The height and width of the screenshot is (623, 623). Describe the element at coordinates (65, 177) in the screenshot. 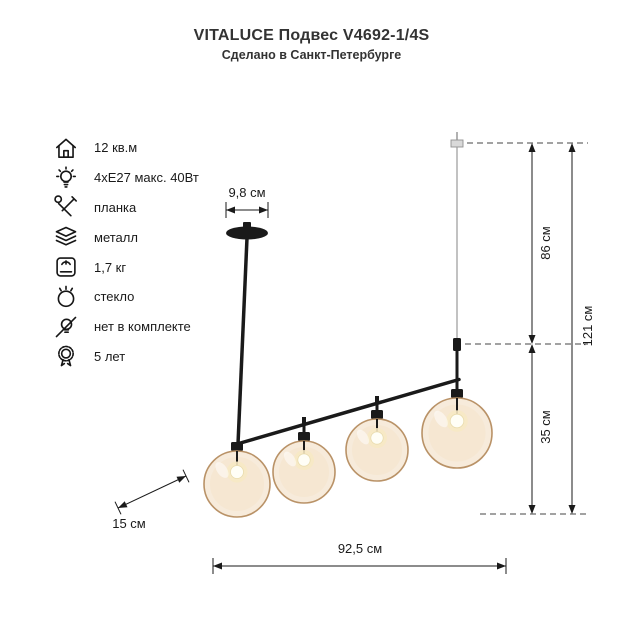

I see `bulb-icon` at that location.